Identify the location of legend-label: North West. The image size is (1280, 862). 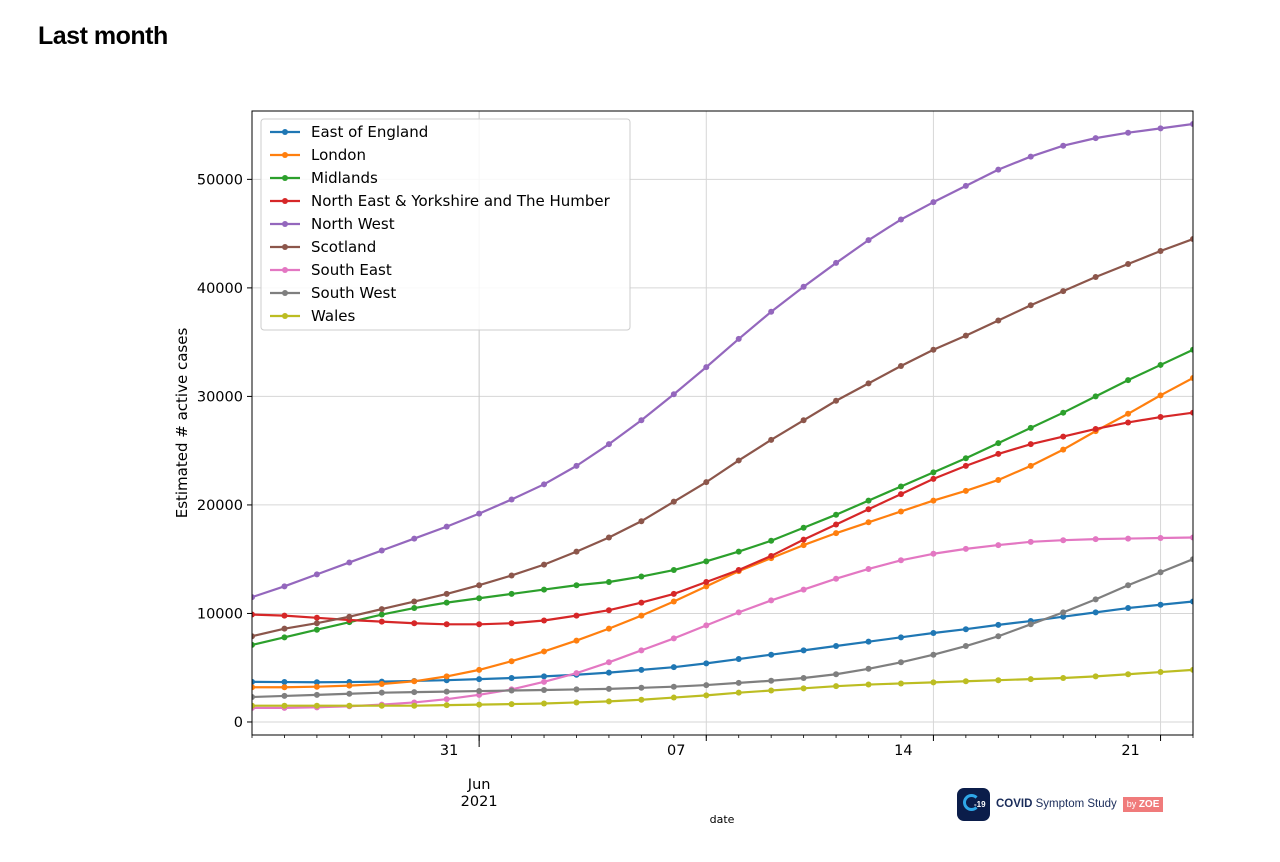
(353, 224).